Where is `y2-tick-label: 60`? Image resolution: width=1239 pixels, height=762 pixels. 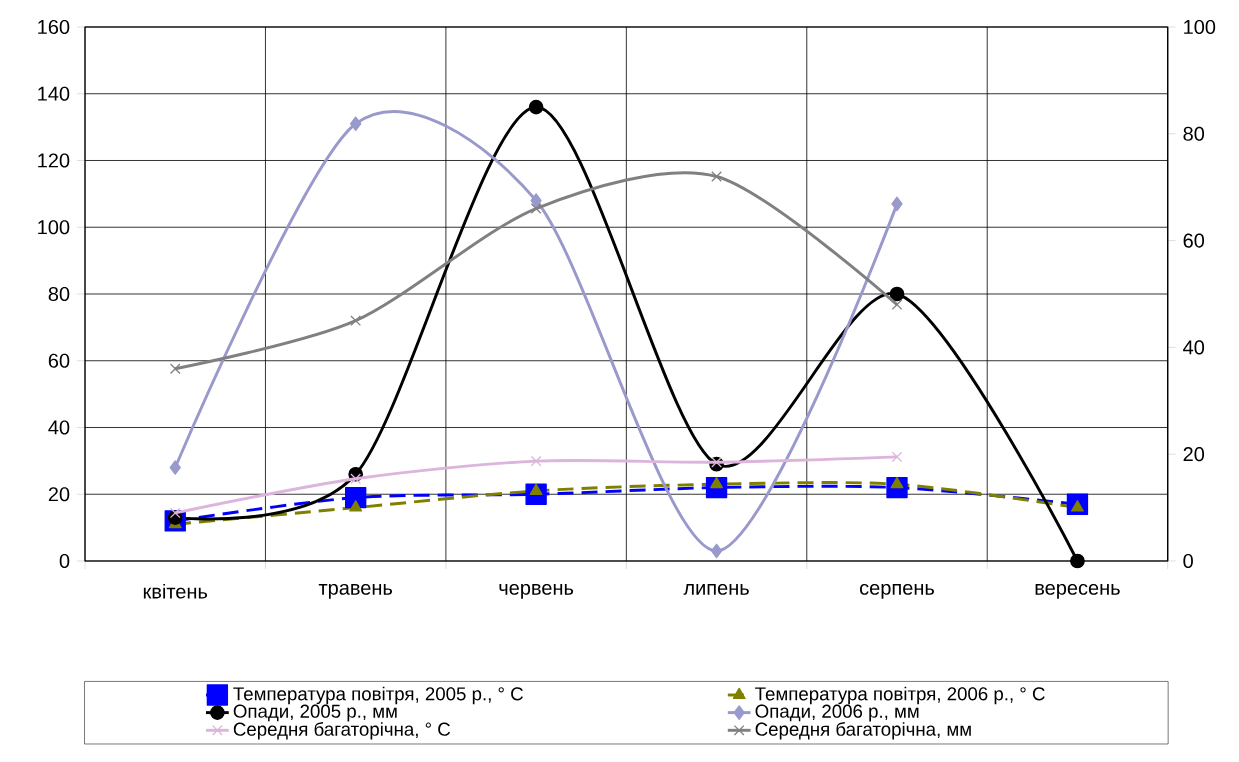
y2-tick-label: 60 is located at coordinates (1194, 240).